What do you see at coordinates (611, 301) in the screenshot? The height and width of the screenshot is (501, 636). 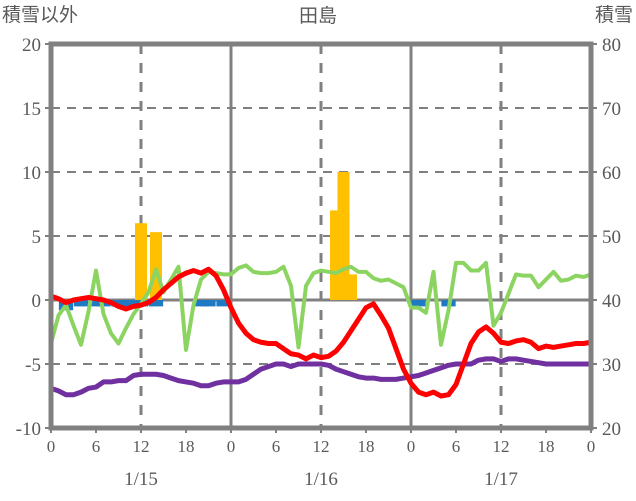 I see `right-axis-tick-label: 40` at bounding box center [611, 301].